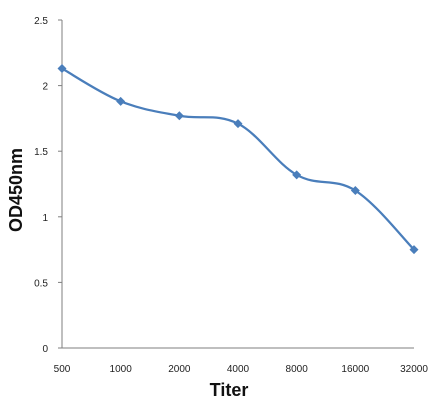  What do you see at coordinates (48, 185) in the screenshot?
I see `y-axis-ticks: 0 0.5 1 1.5 2 2.5` at bounding box center [48, 185].